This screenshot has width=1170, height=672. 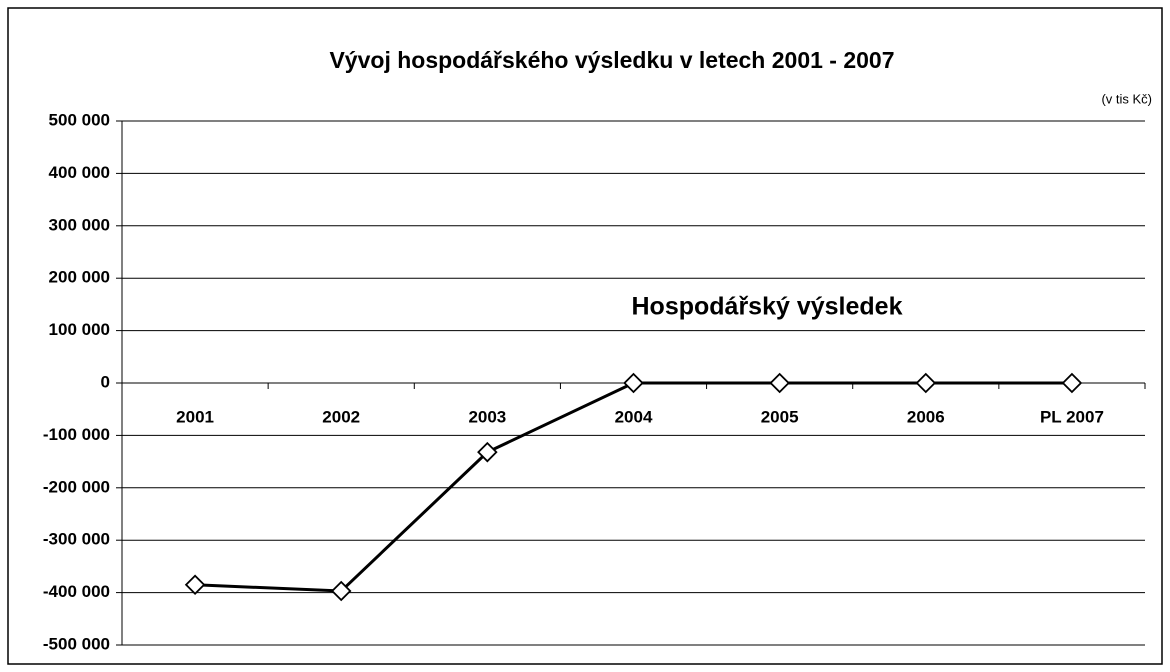 I want to click on y-tick-label: 400 000, so click(x=79, y=172).